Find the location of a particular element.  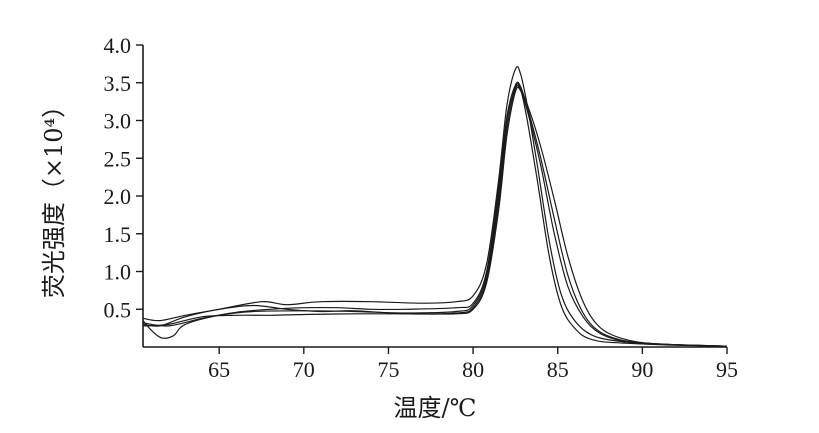

x-tick-label: 80 is located at coordinates (473, 369).